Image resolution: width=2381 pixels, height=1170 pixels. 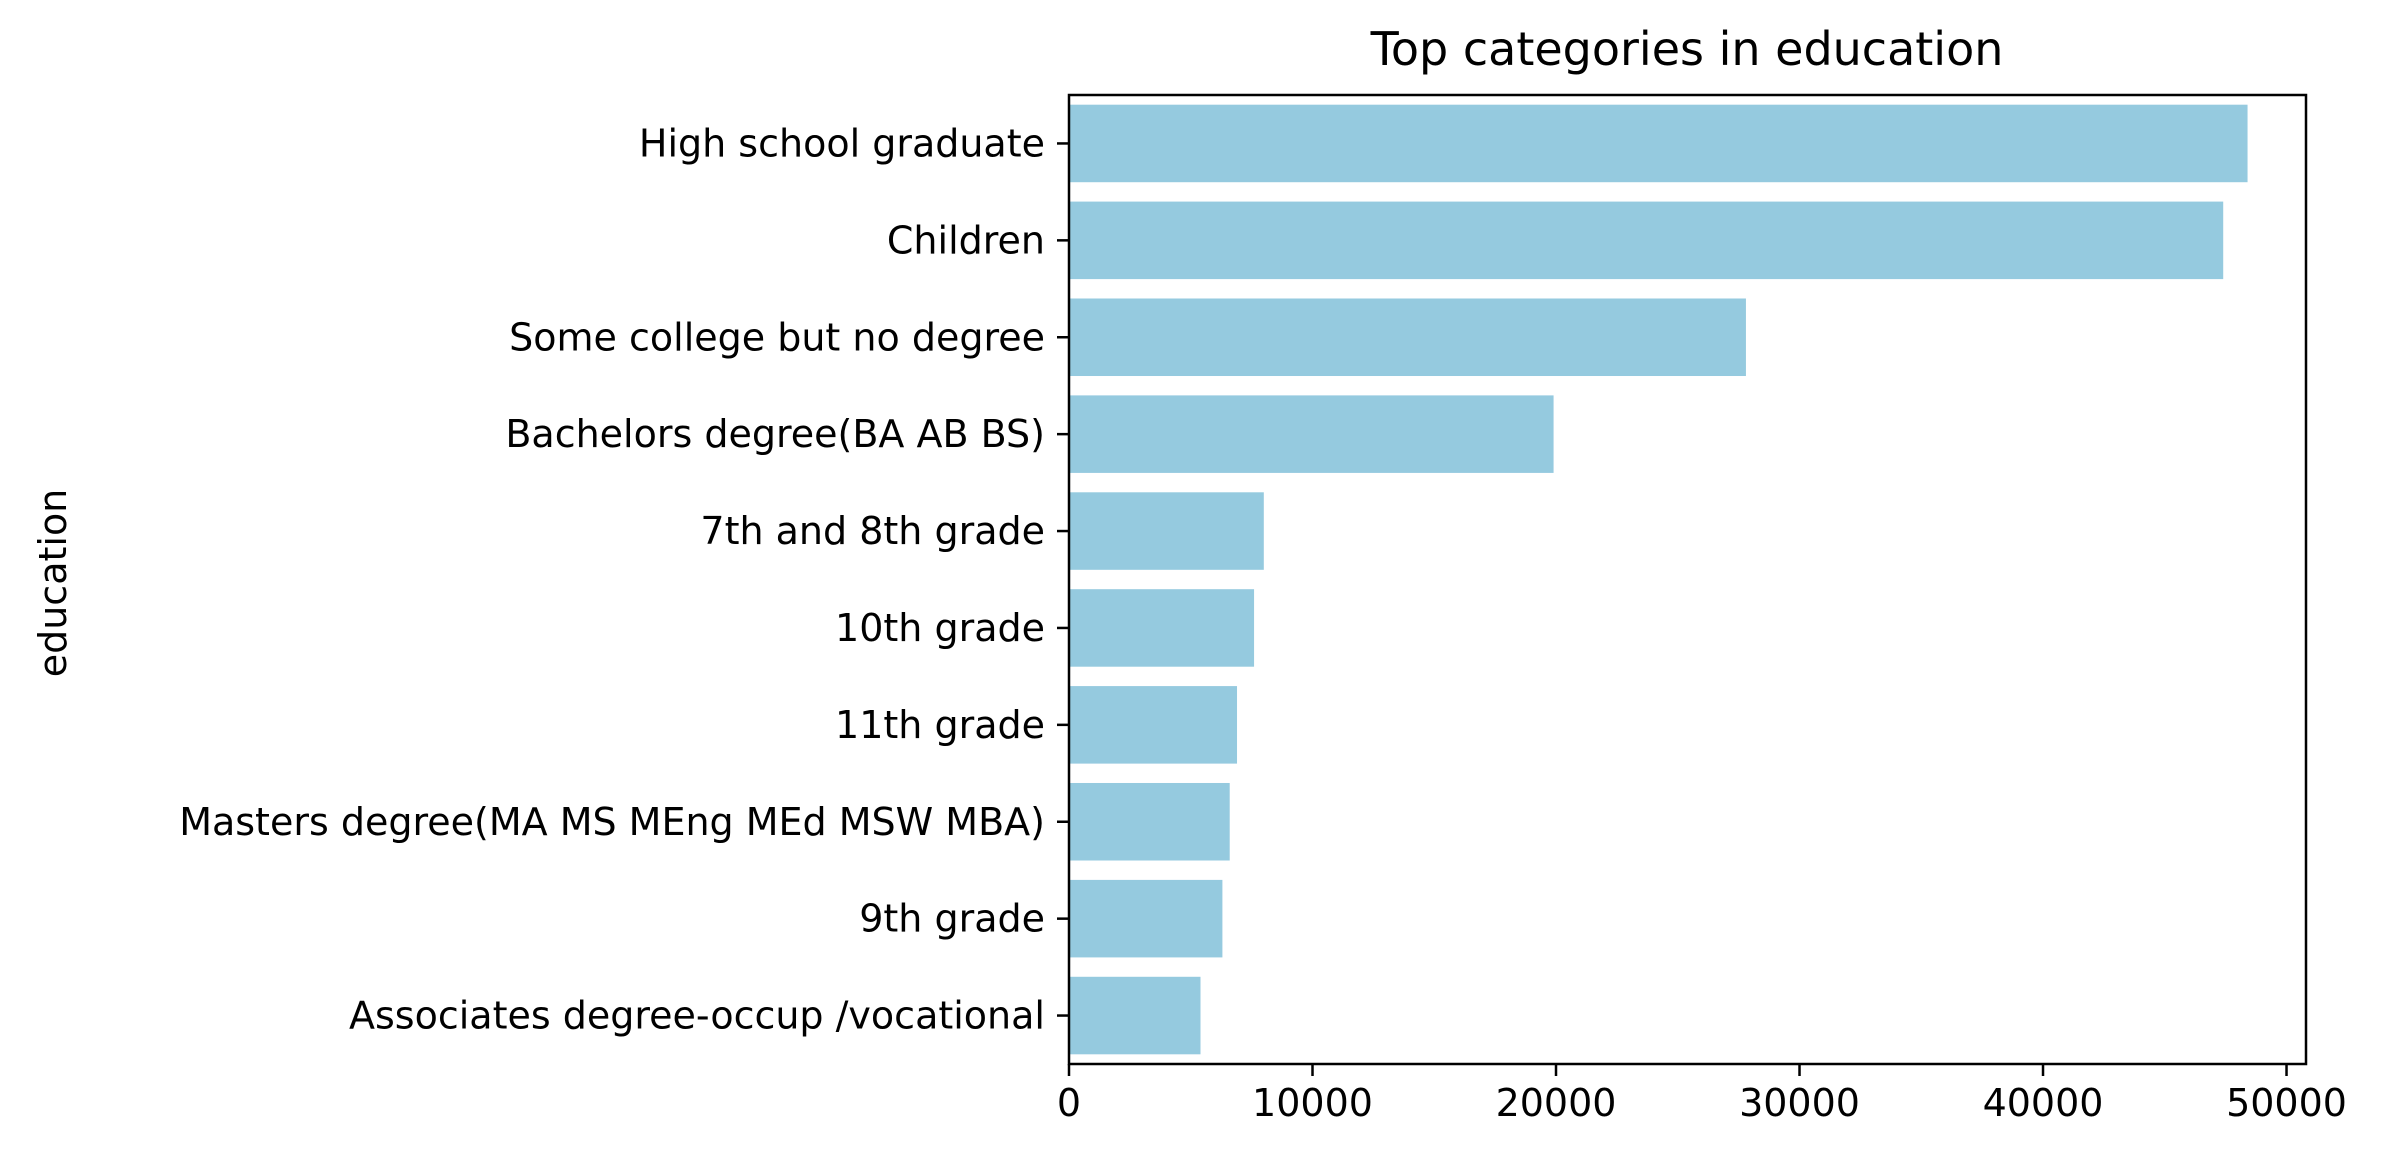 I want to click on y-tick-label: High school graduate, so click(x=842, y=143).